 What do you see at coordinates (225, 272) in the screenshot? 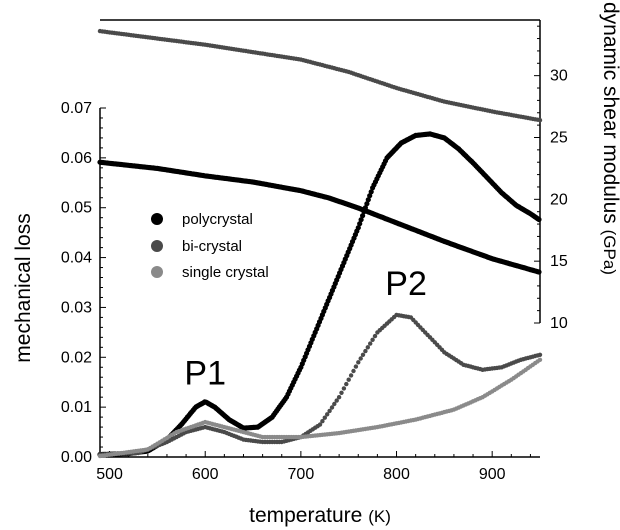
I see `legend-label-single-crystal: single crystal` at bounding box center [225, 272].